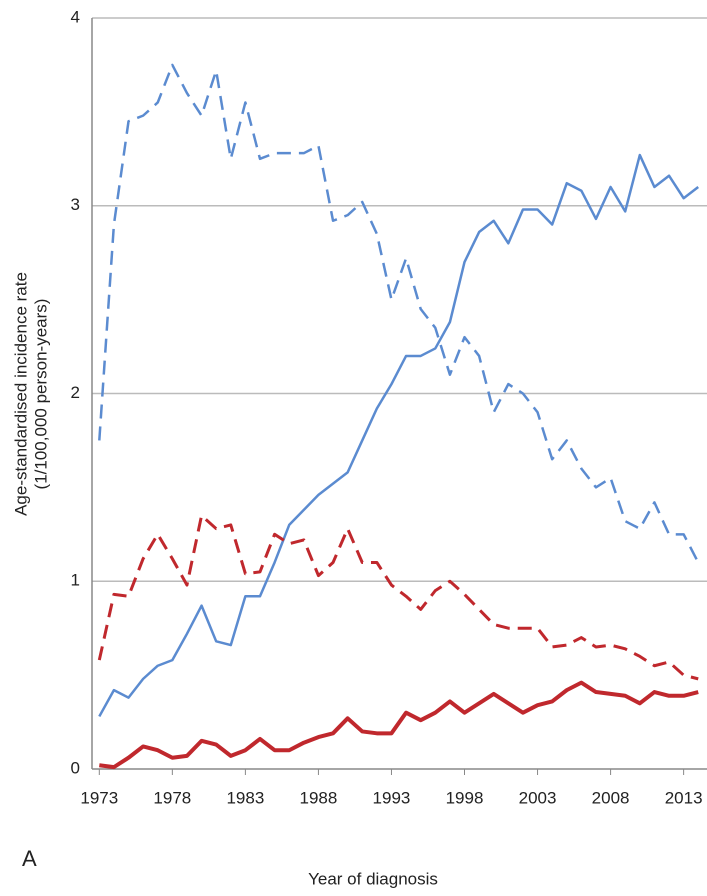 This screenshot has width=707, height=896. Describe the element at coordinates (75, 580) in the screenshot. I see `y-tick-label: 1` at that location.